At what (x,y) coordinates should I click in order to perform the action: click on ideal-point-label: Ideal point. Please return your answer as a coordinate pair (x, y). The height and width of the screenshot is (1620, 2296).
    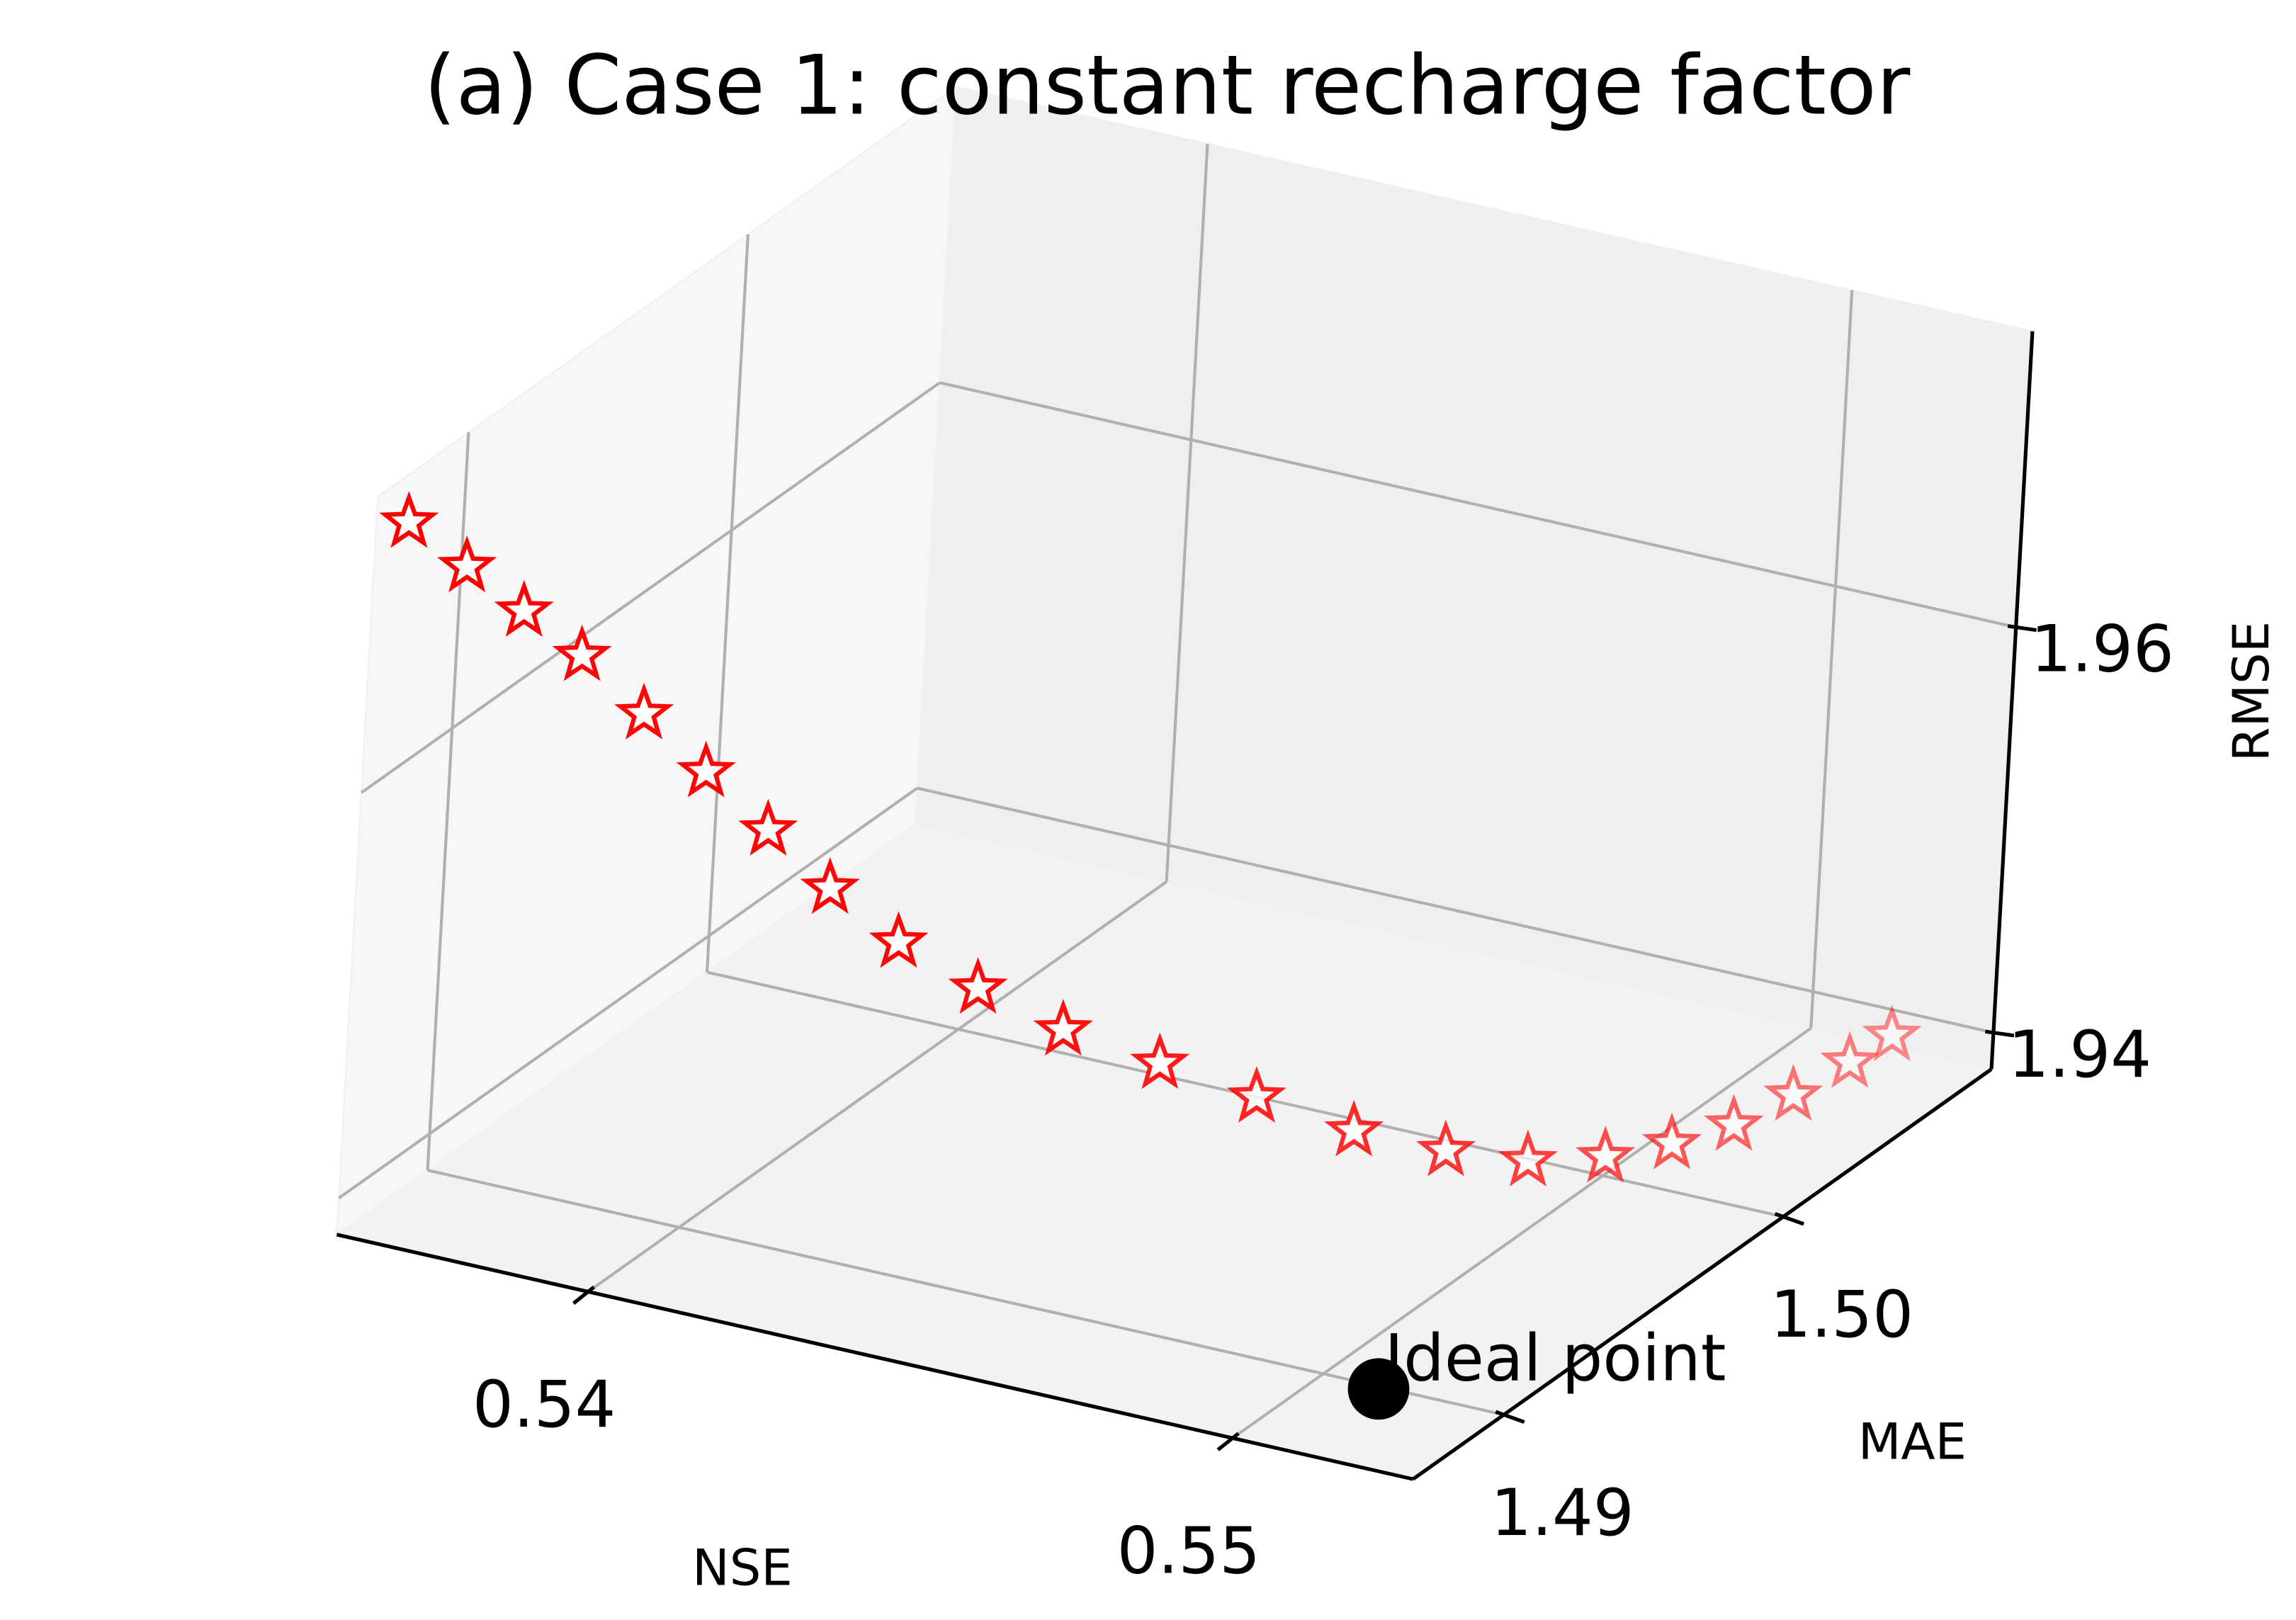
    Looking at the image, I should click on (1555, 1358).